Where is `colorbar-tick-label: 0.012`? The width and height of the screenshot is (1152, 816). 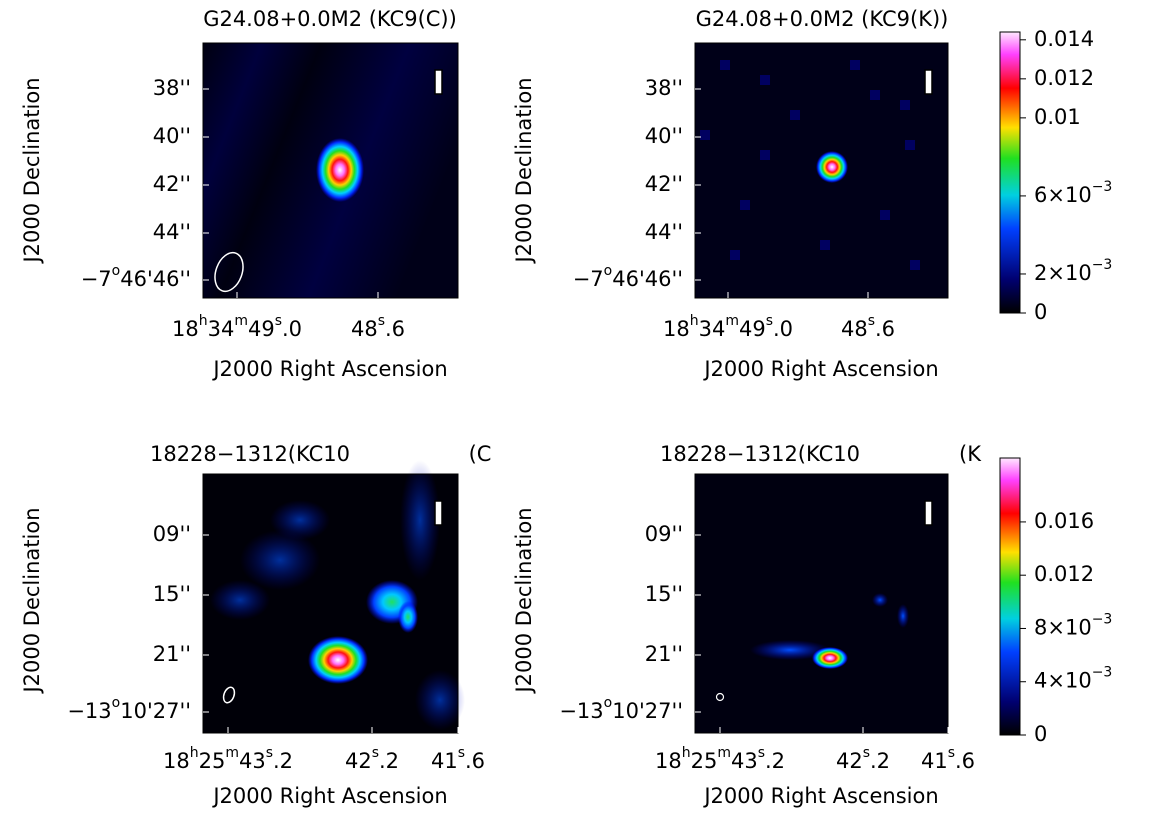
colorbar-tick-label: 0.012 is located at coordinates (1064, 78).